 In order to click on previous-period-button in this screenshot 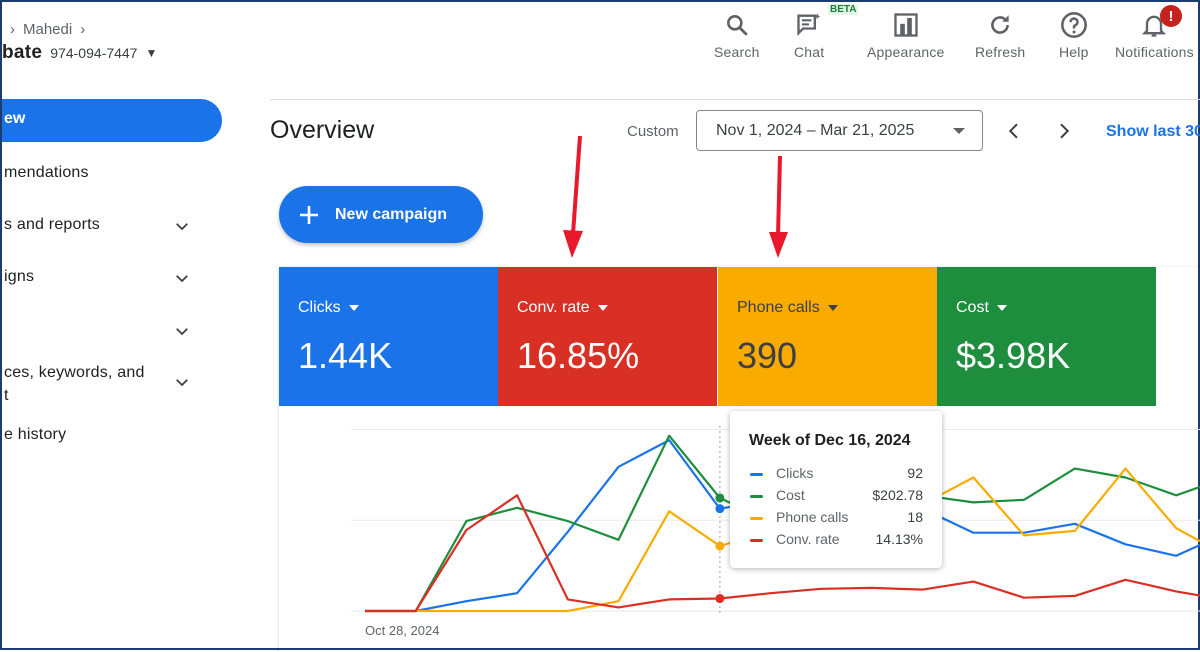, I will do `click(1014, 131)`.